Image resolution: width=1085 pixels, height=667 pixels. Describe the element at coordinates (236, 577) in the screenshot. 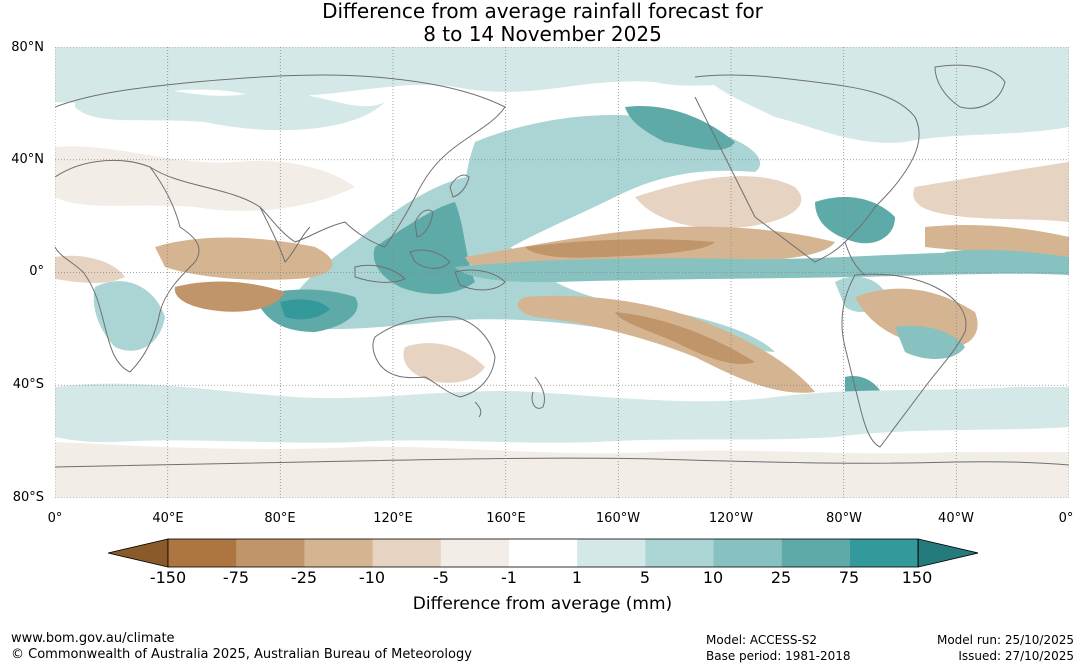

I see `colorbar-tick-2: -75` at that location.